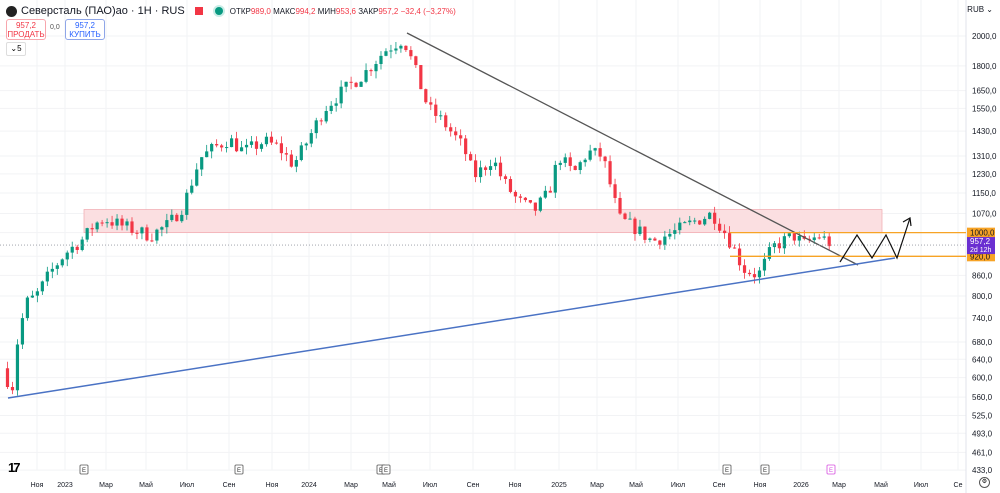 This screenshot has height=493, width=1000. Describe the element at coordinates (921, 485) in the screenshot. I see `x-tick-label: Июл` at that location.